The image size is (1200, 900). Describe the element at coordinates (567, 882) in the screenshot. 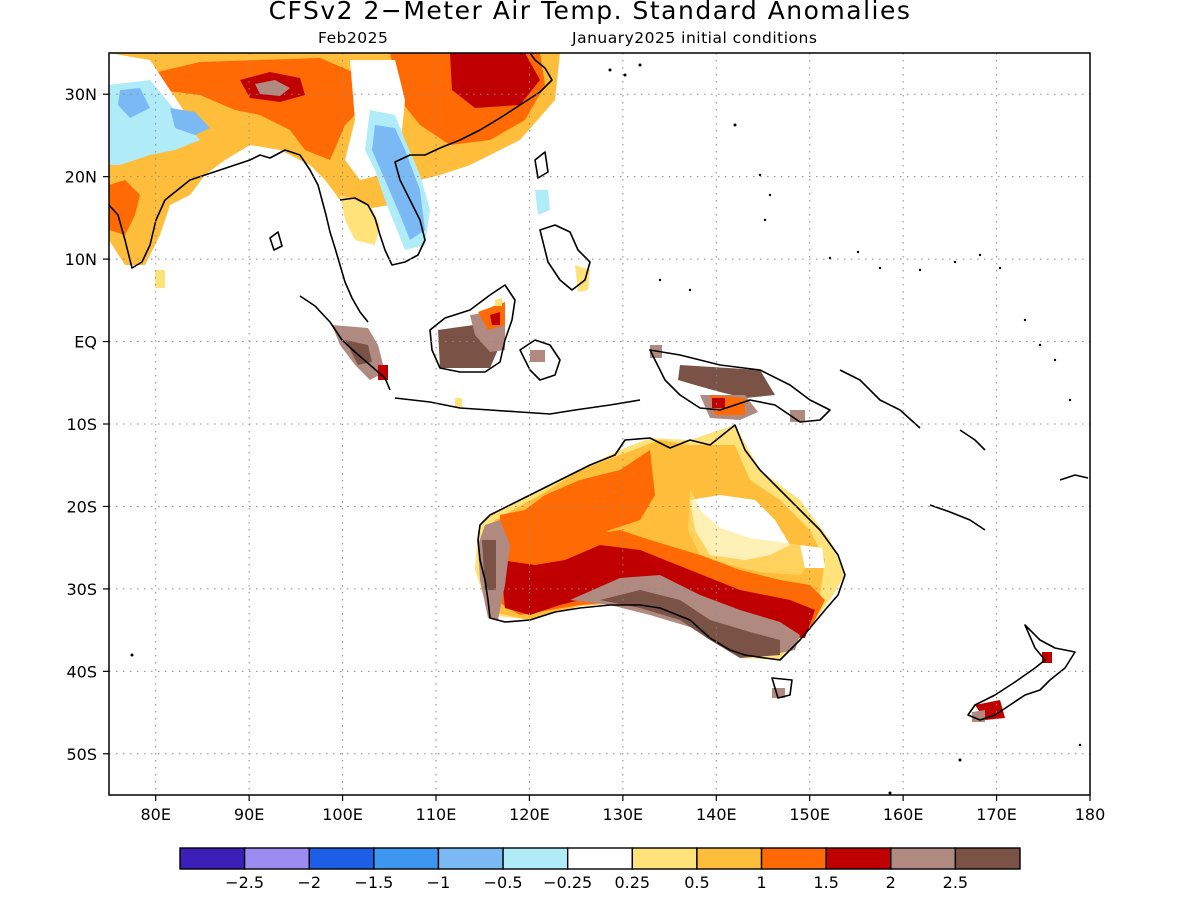

I see `colorbar-label: −0.25` at that location.